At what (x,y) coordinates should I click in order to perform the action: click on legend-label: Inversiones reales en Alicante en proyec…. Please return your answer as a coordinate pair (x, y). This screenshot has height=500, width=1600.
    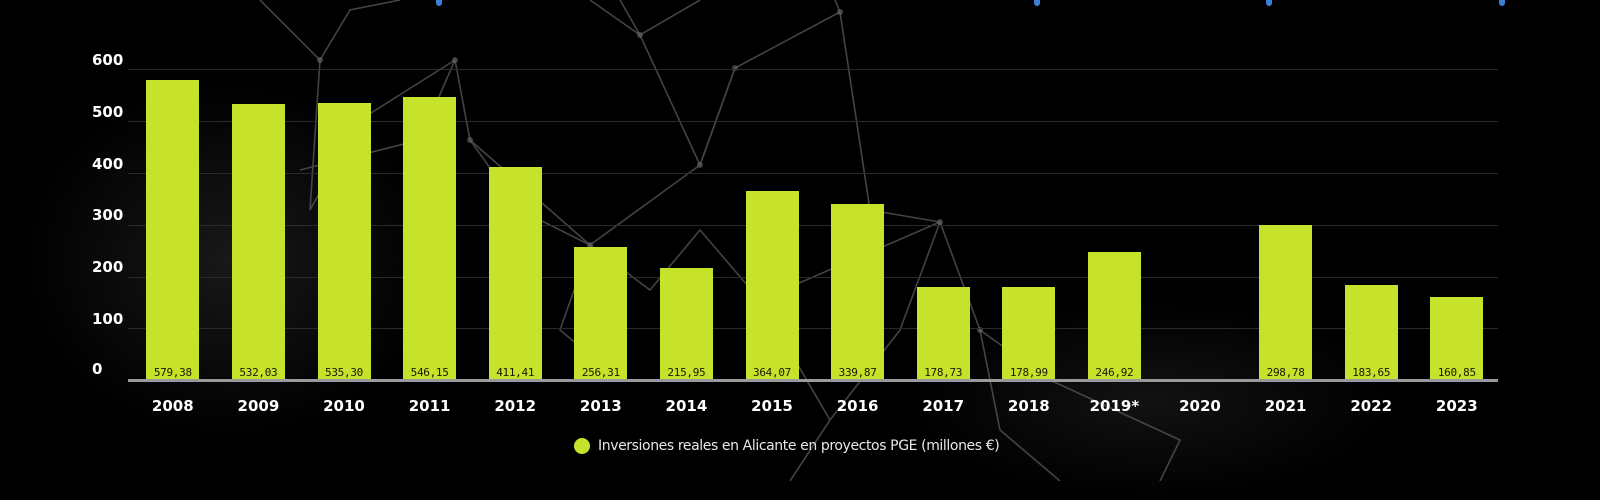
    Looking at the image, I should click on (799, 446).